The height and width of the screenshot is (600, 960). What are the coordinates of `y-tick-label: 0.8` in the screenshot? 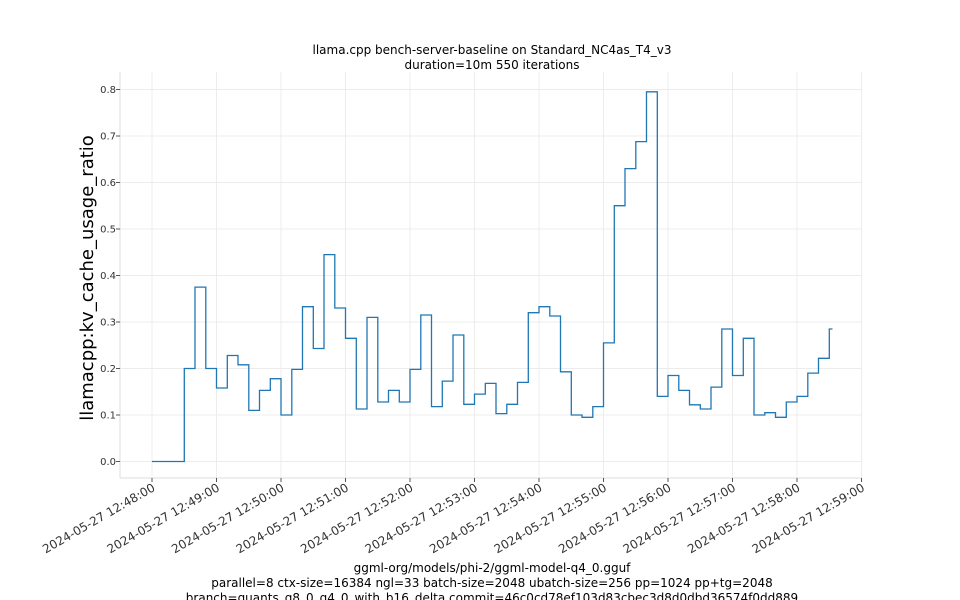 It's located at (108, 90).